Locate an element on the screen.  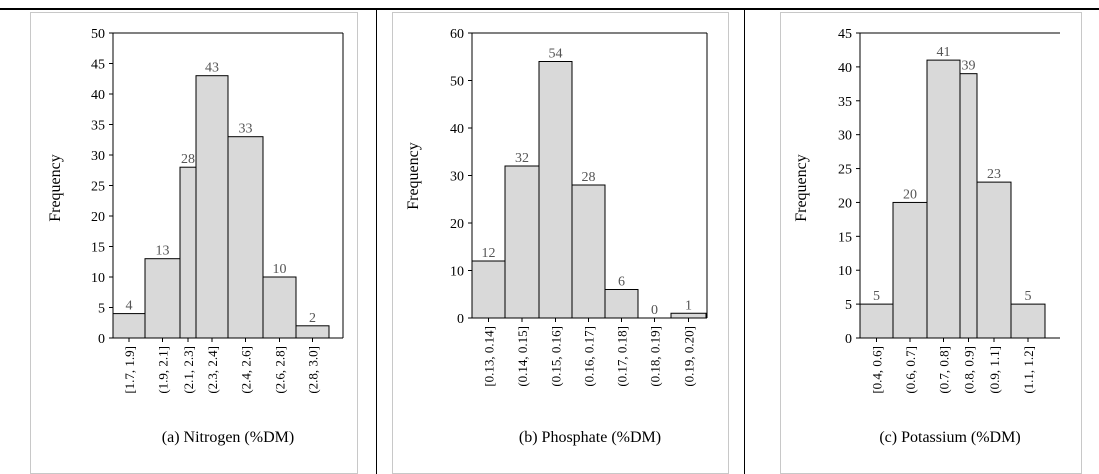
x-category-label: (2.1, 2.3] is located at coordinates (188, 370).